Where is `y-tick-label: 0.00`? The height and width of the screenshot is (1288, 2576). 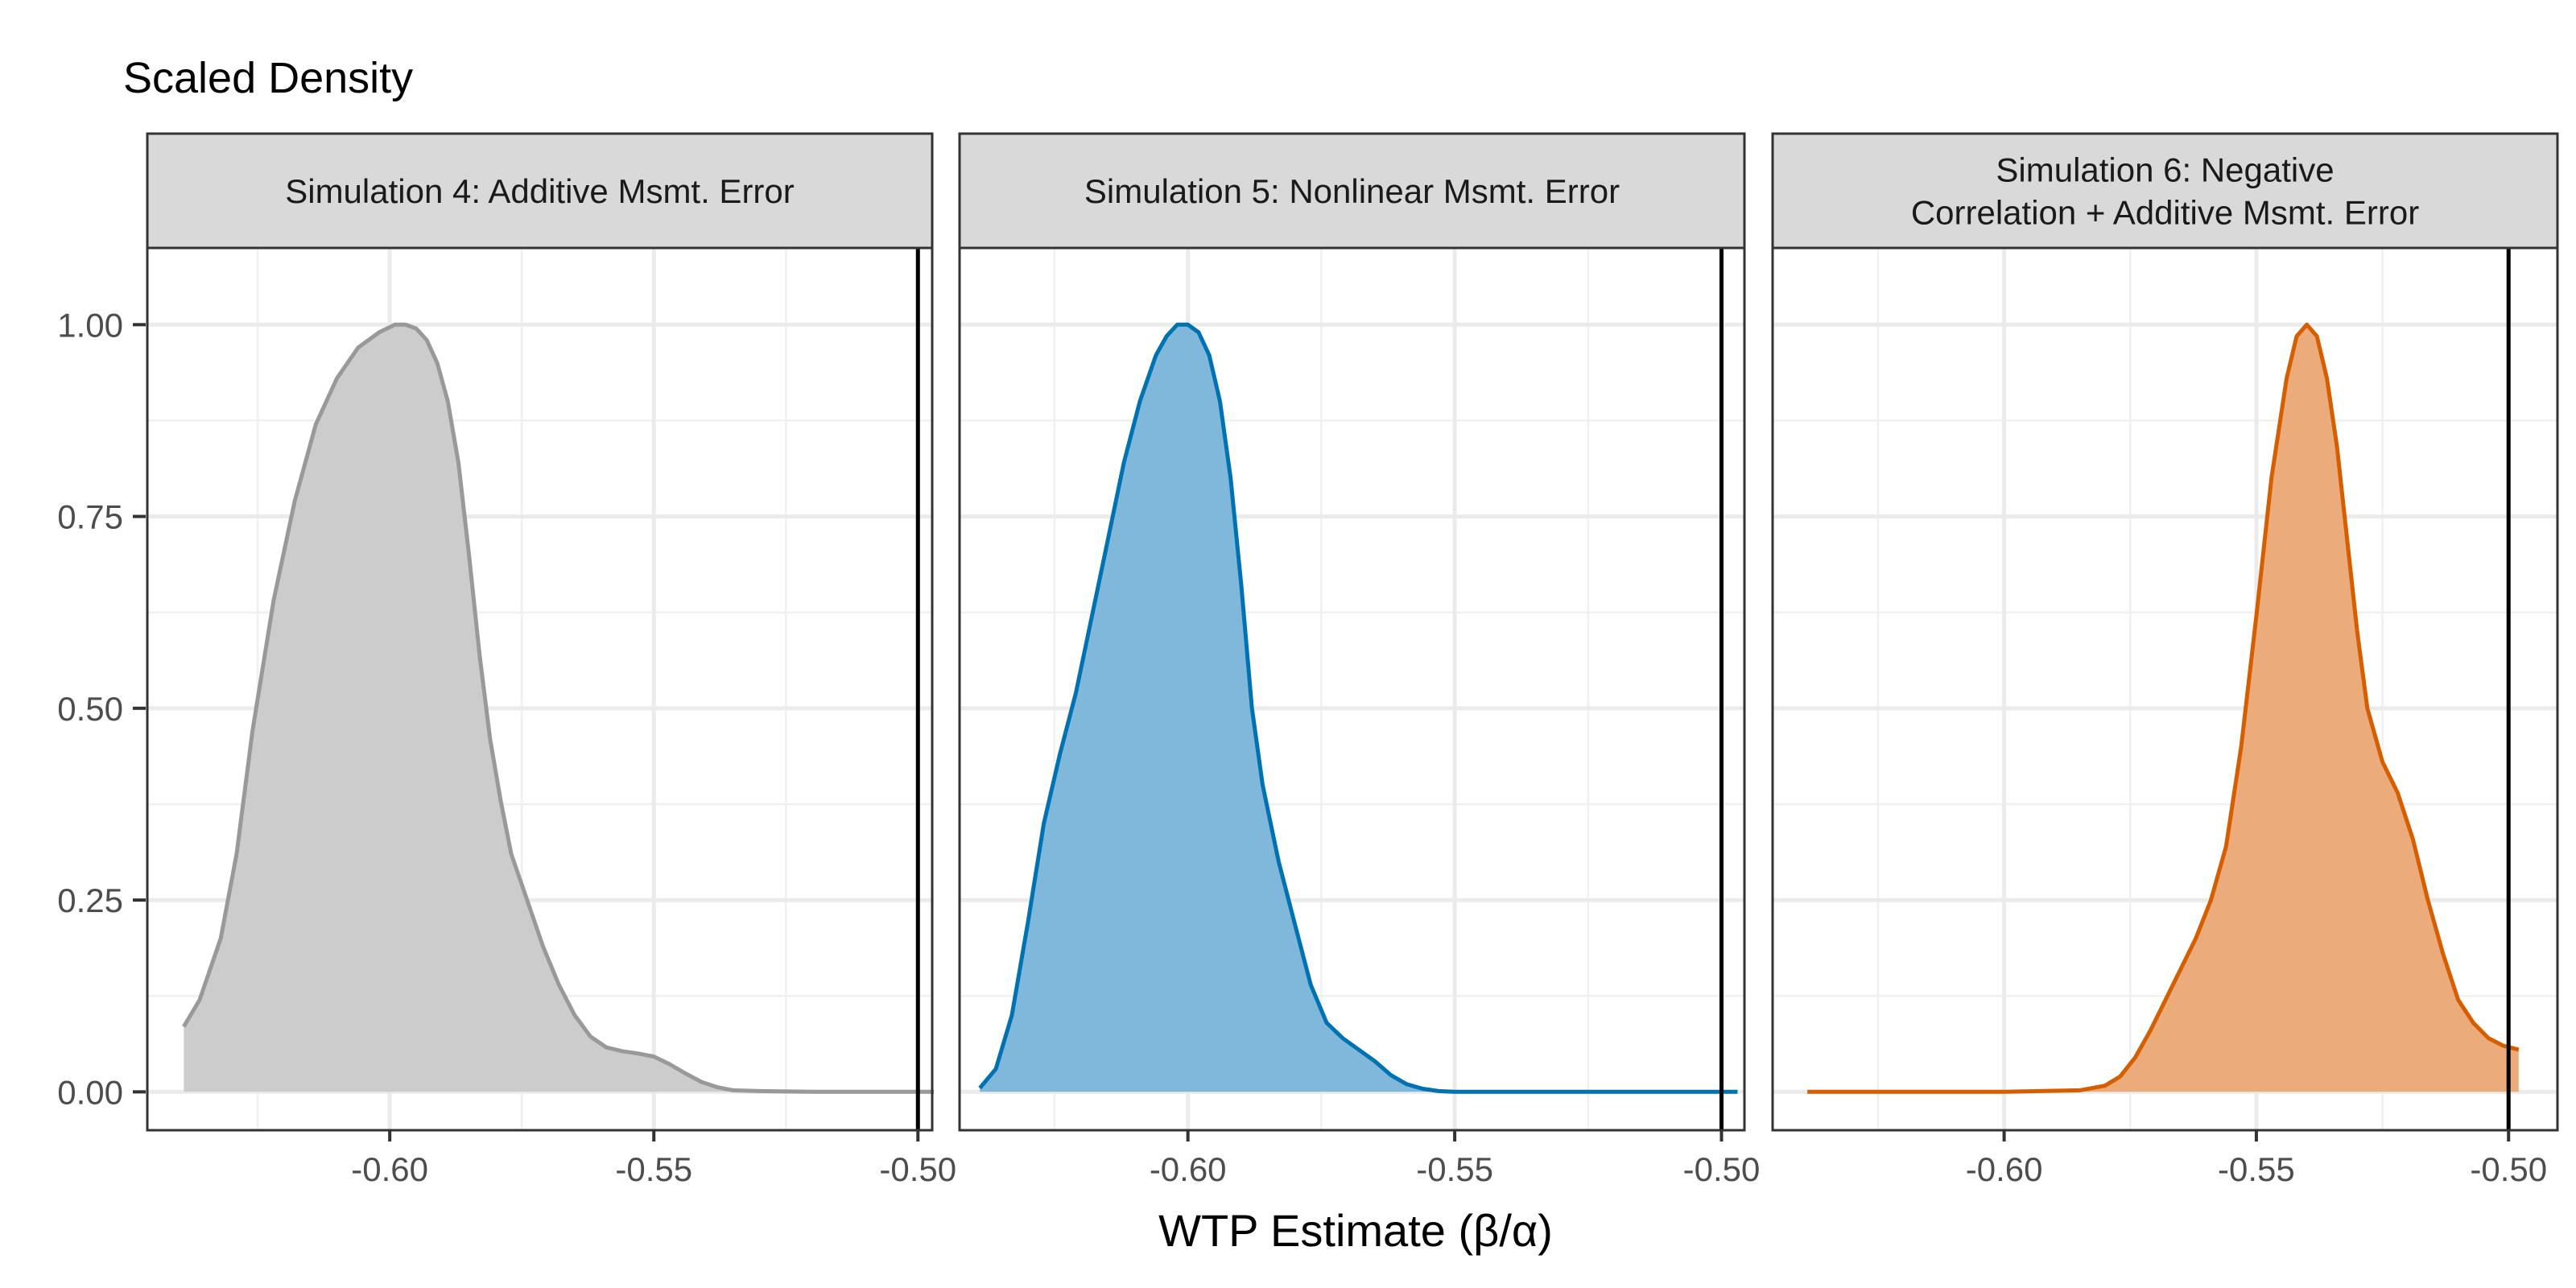 y-tick-label: 0.00 is located at coordinates (90, 1092).